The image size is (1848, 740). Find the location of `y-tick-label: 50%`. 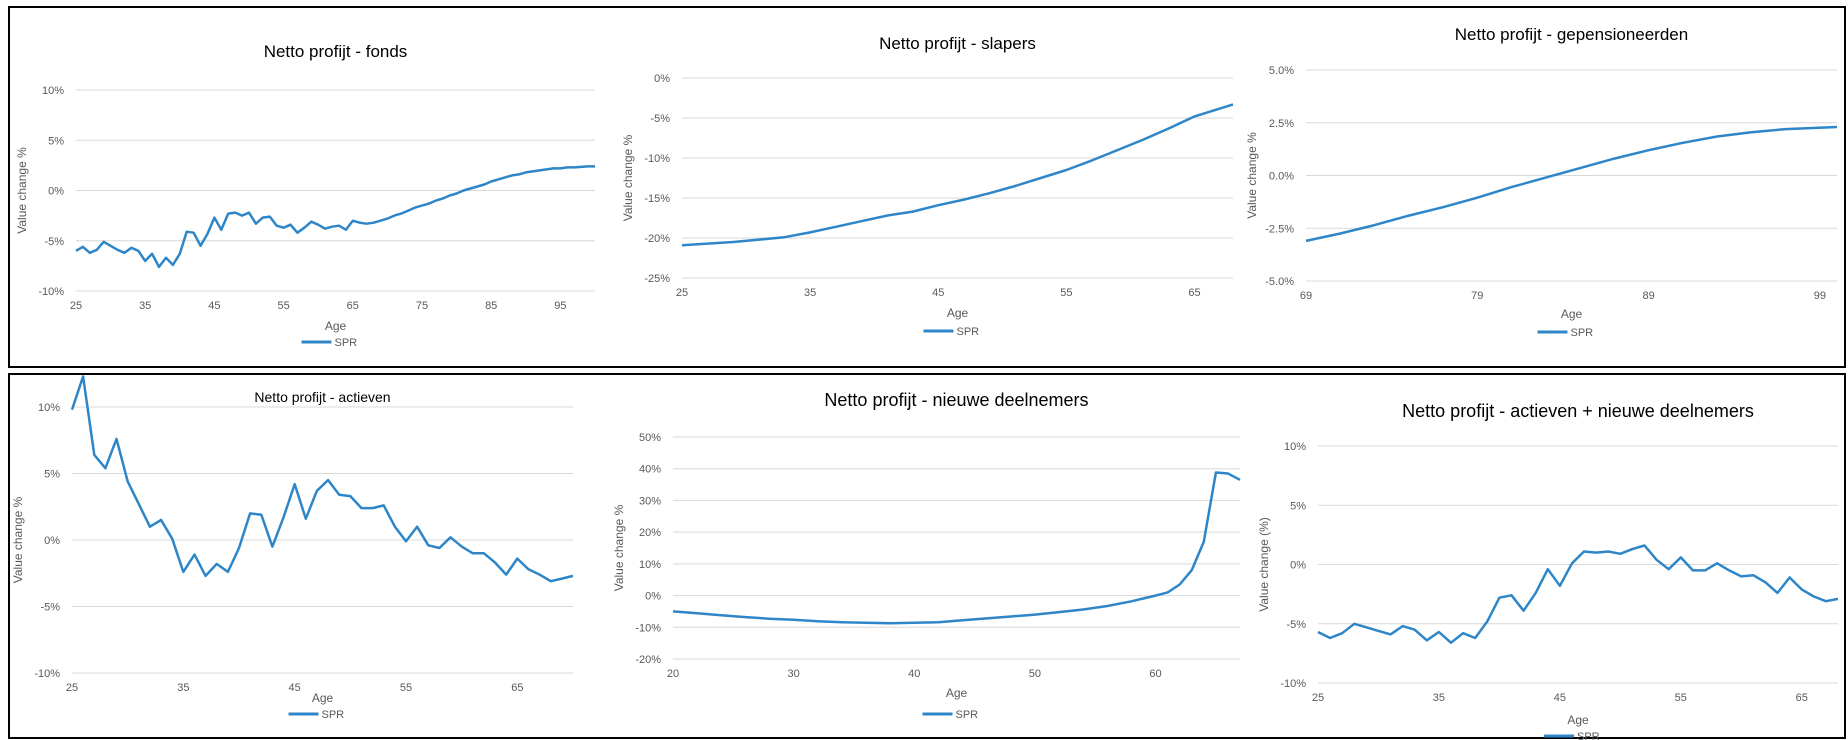

y-tick-label: 50% is located at coordinates (650, 438).